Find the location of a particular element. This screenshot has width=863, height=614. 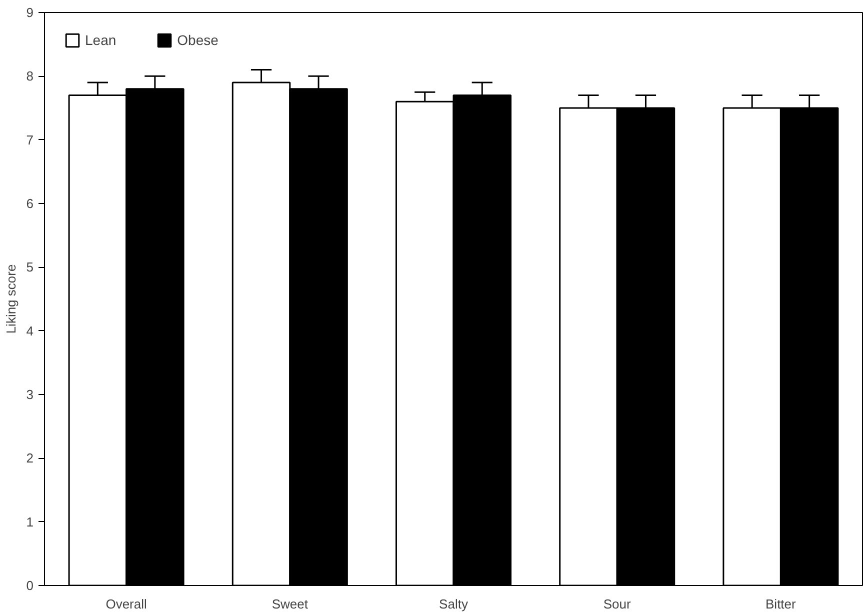

y-tick-label: 5 is located at coordinates (30, 267).